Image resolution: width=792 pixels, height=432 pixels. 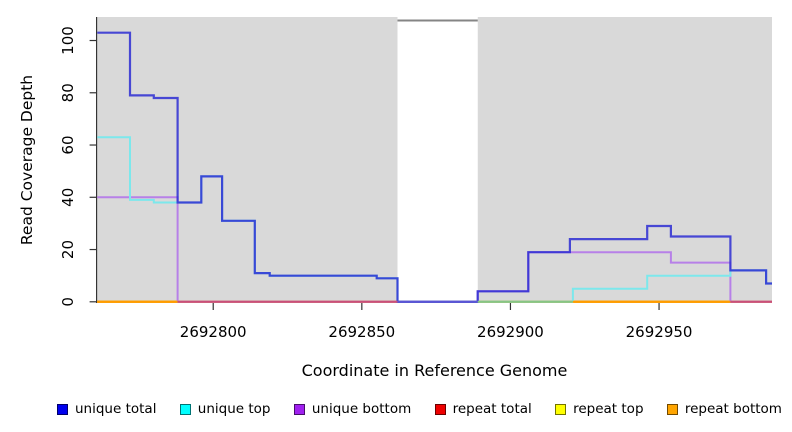 I want to click on y-axis-title: Read Coverage Depth, so click(x=27, y=160).